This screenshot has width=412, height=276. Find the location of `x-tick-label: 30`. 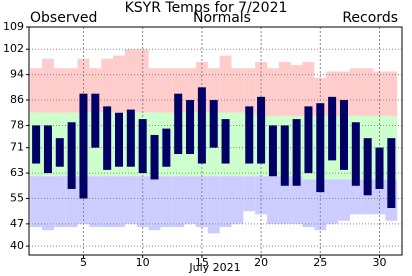

x-tick-label: 30 is located at coordinates (380, 262).